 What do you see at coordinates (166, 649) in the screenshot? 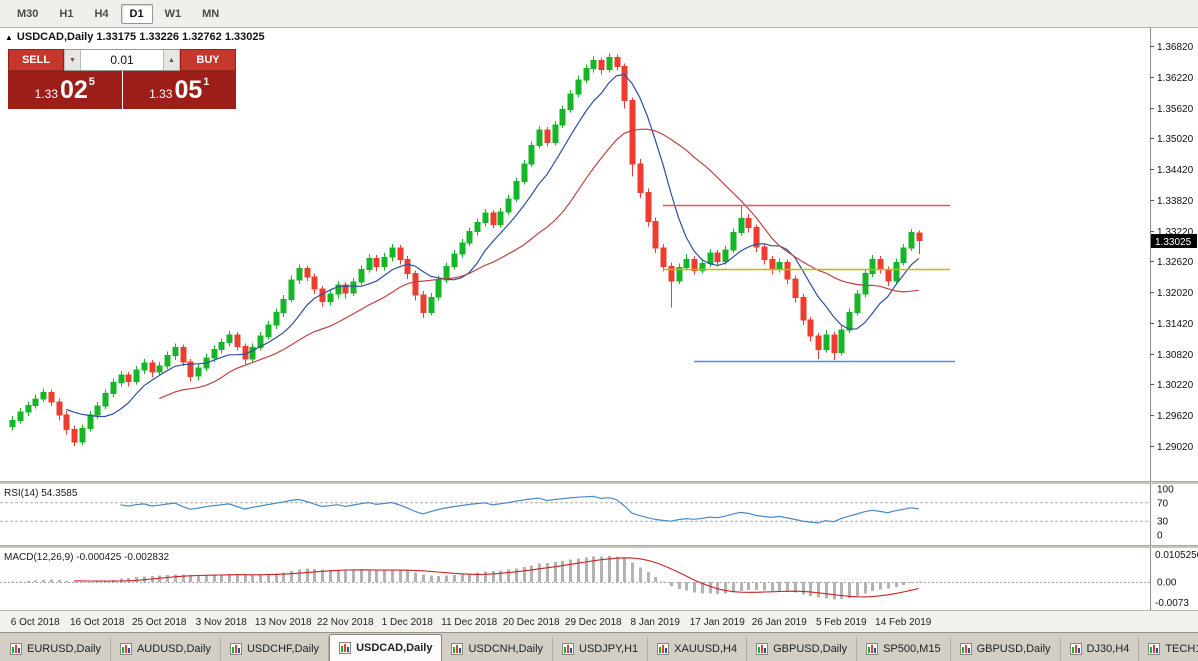
I see `chart-tab-audusd-daily: AUDUSD,Daily` at bounding box center [166, 649].